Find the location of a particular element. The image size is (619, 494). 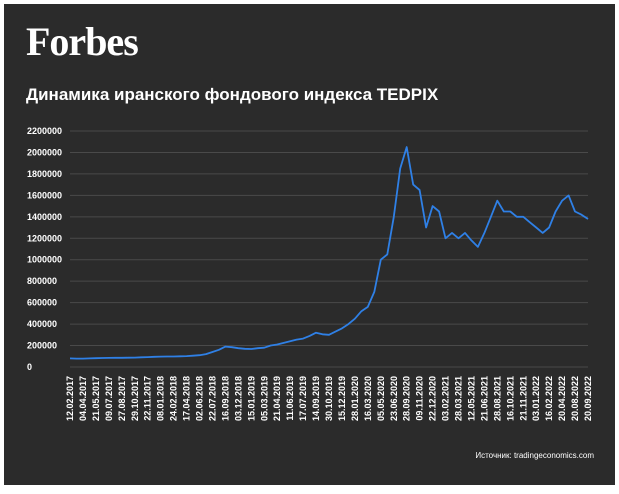

y-tick-label: 200000 is located at coordinates (42, 346).